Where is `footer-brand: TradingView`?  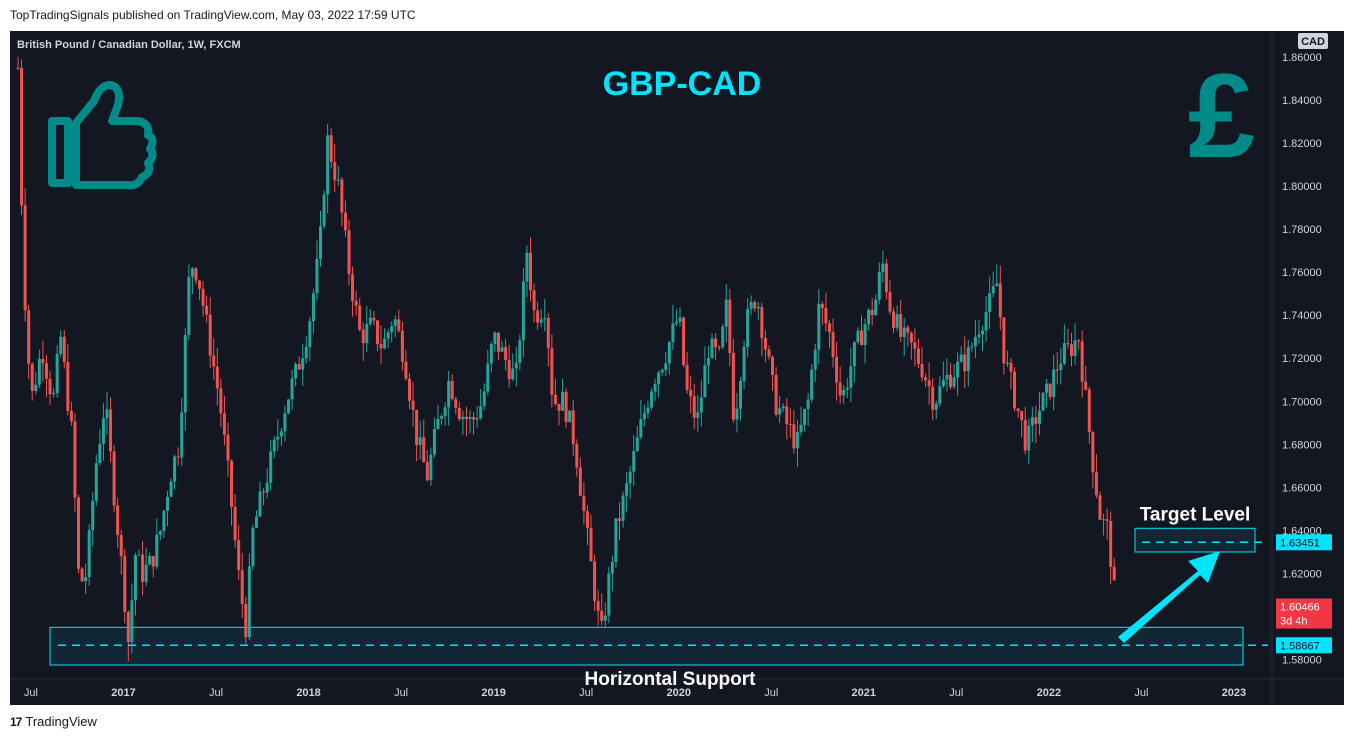
footer-brand: TradingView is located at coordinates (61, 721).